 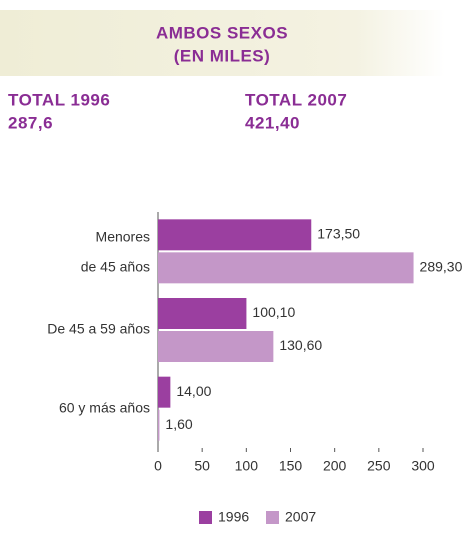 I want to click on value-label: 1,60, so click(x=178, y=424).